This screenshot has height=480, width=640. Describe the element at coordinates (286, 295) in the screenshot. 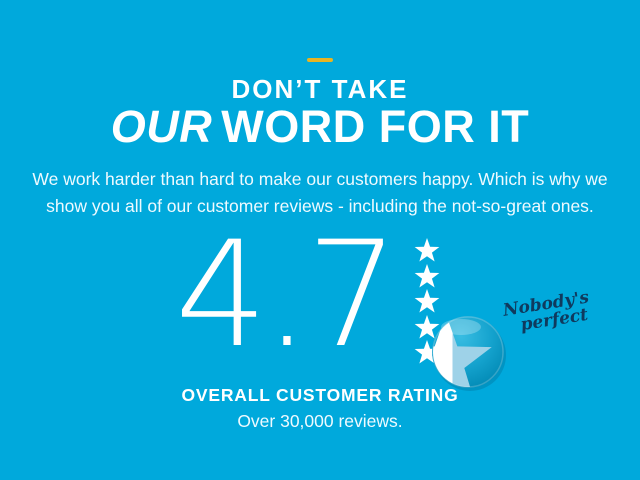

I see `rating-score: 4.7` at that location.